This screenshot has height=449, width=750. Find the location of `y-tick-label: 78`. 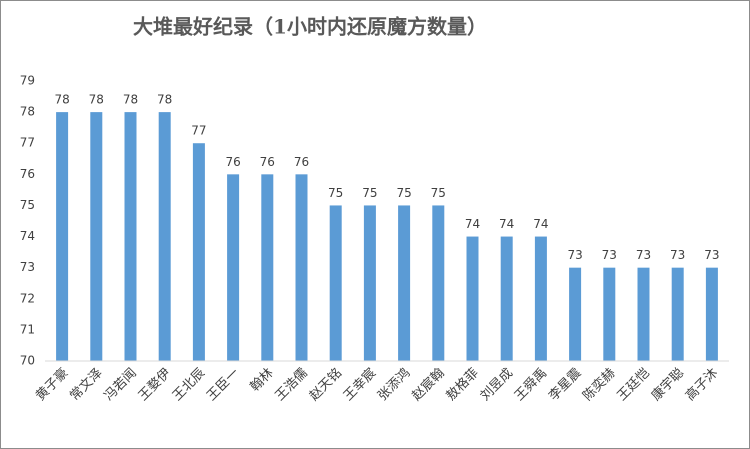

y-tick-label: 78 is located at coordinates (27, 112).